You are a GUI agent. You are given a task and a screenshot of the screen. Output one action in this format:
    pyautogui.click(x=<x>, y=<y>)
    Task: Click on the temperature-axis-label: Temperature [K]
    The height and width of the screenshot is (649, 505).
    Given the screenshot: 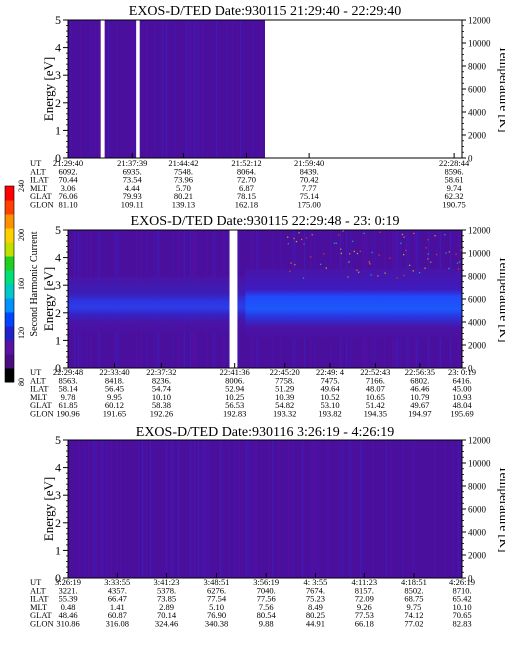 What is the action you would take?
    pyautogui.click(x=501, y=299)
    